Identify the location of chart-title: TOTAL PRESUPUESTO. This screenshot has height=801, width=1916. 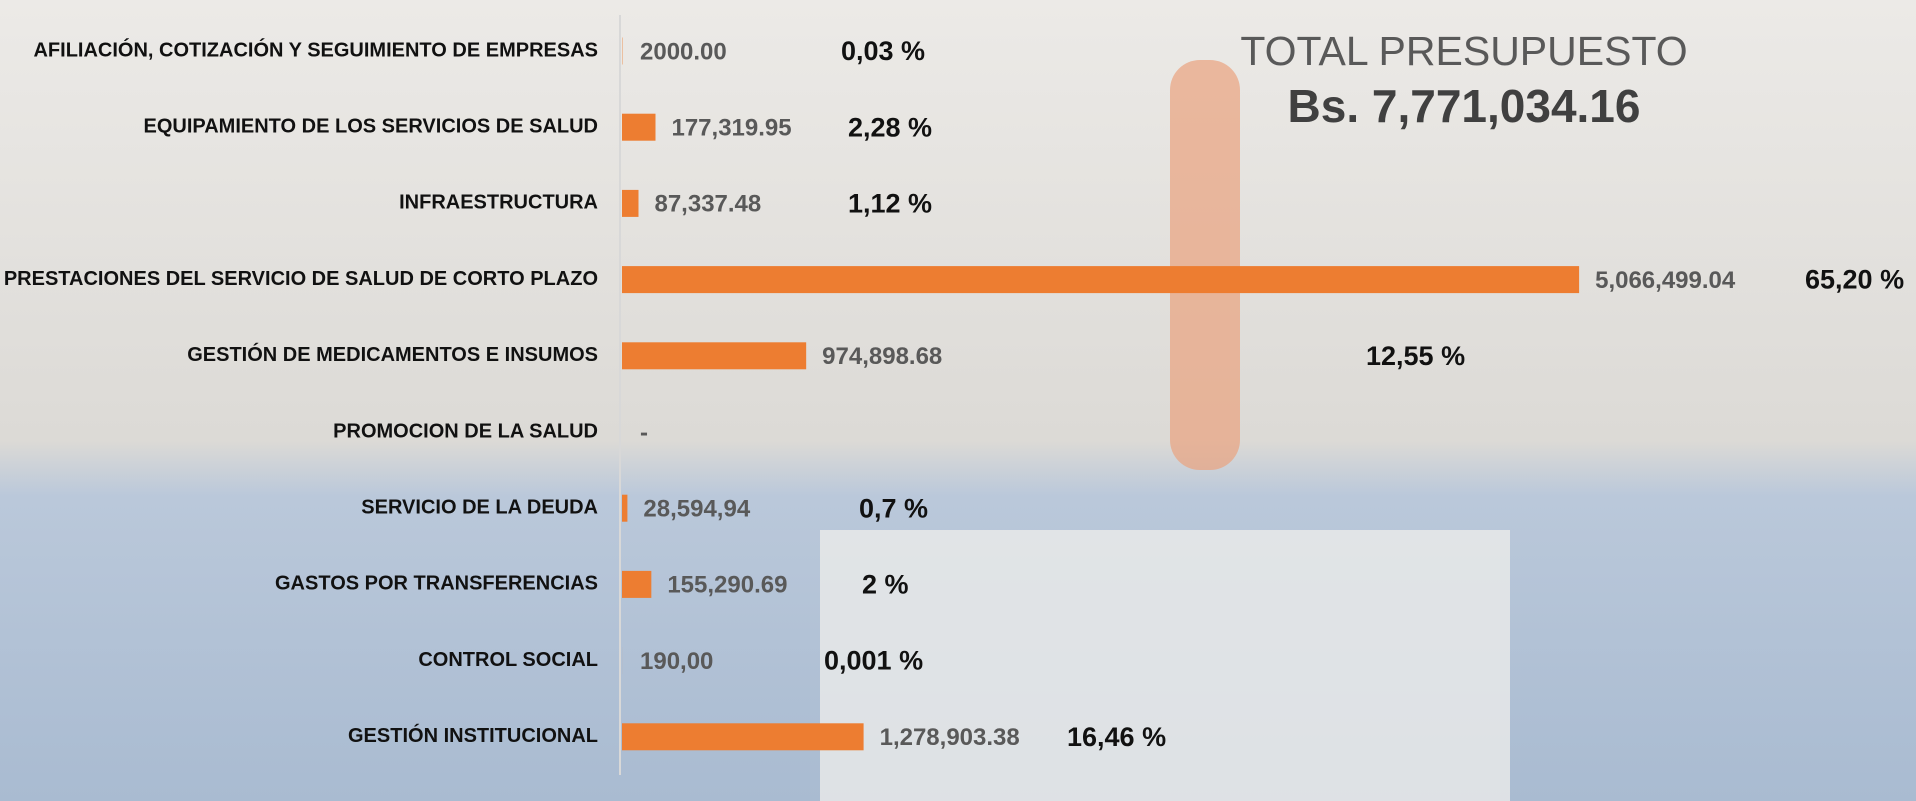
(1463, 51).